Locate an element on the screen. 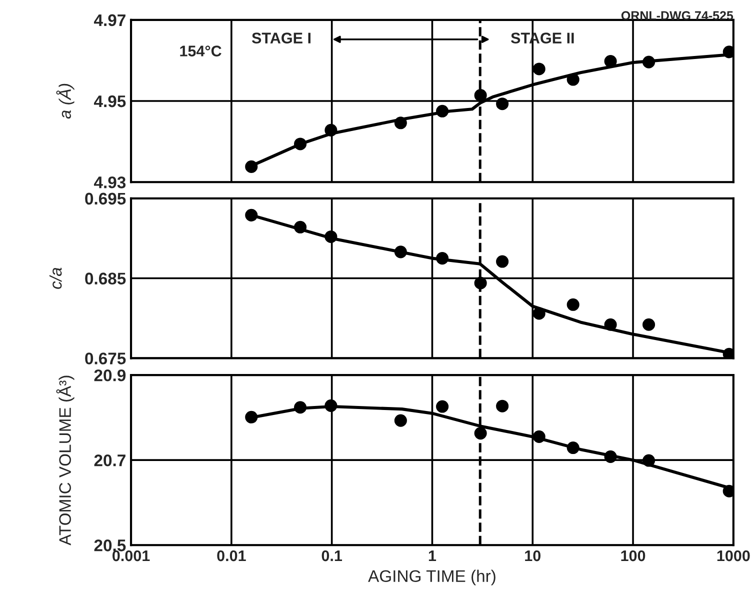 This screenshot has height=603, width=753. y-tick-label: 0.685 is located at coordinates (105, 278).